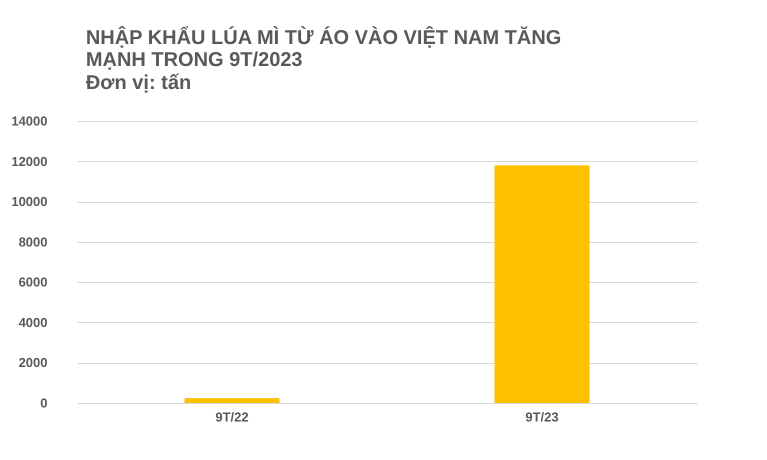  What do you see at coordinates (542, 417) in the screenshot?
I see `x-tick-label: 9T/23` at bounding box center [542, 417].